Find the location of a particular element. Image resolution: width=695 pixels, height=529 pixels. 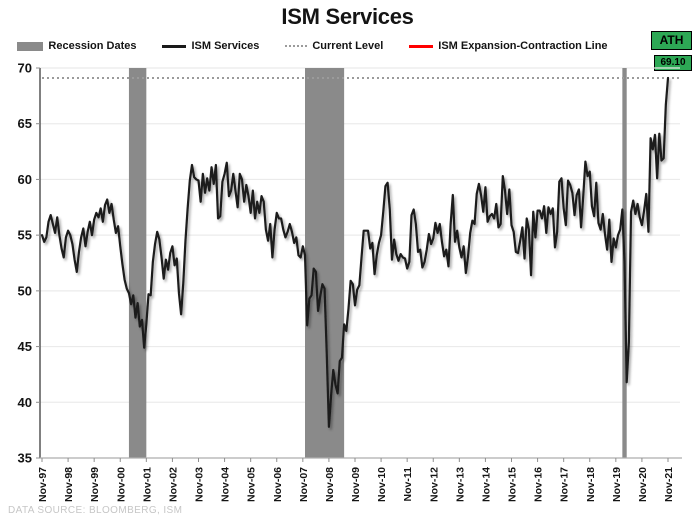

data-source-note: DATA SOURCE: BLOOMBERG, ISM is located at coordinates (95, 510).